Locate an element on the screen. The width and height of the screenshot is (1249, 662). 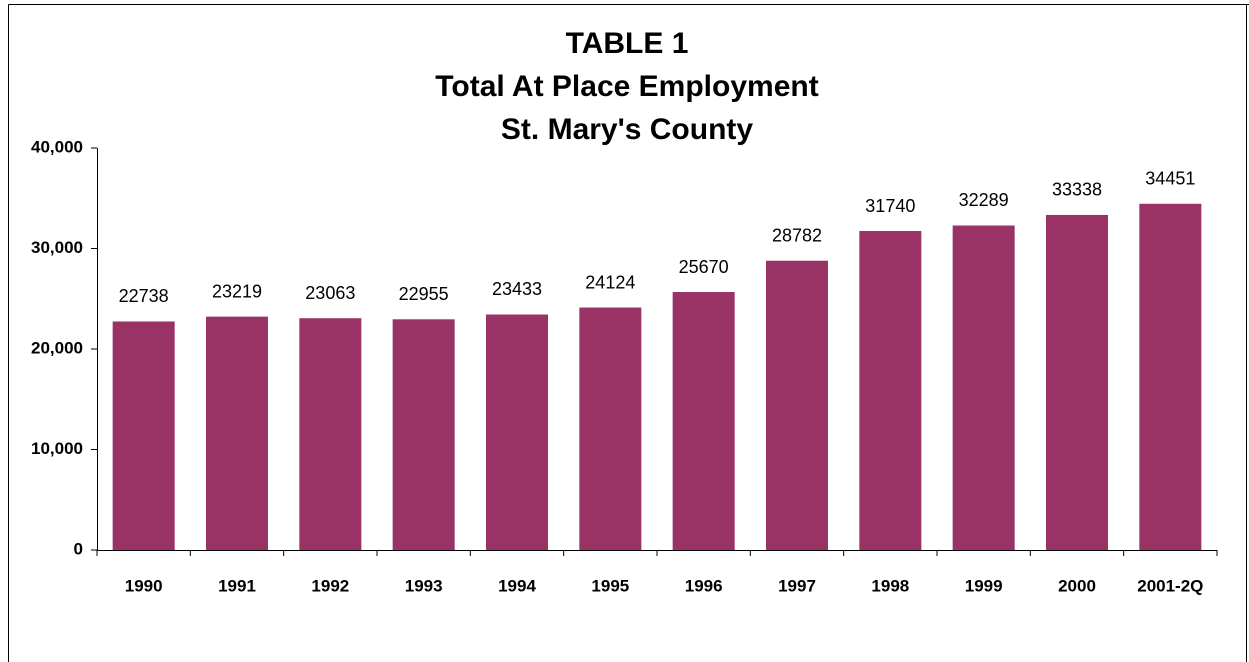
x-tick-label: 1992 is located at coordinates (330, 585).